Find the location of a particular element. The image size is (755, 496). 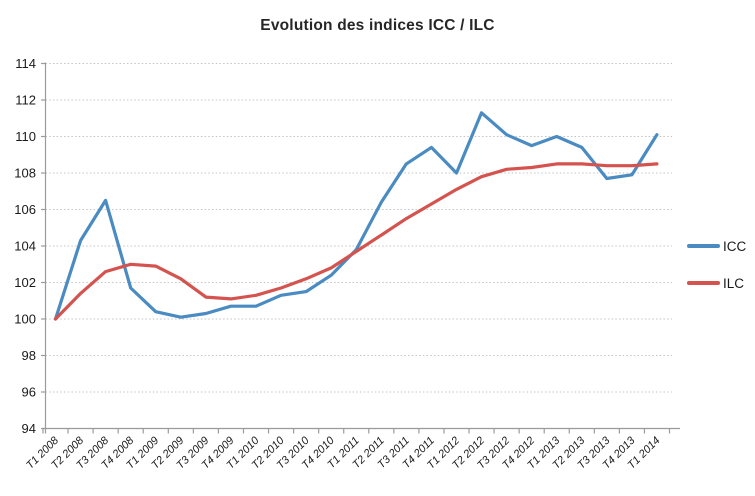

y-axis-label: 94 is located at coordinates (29, 428).